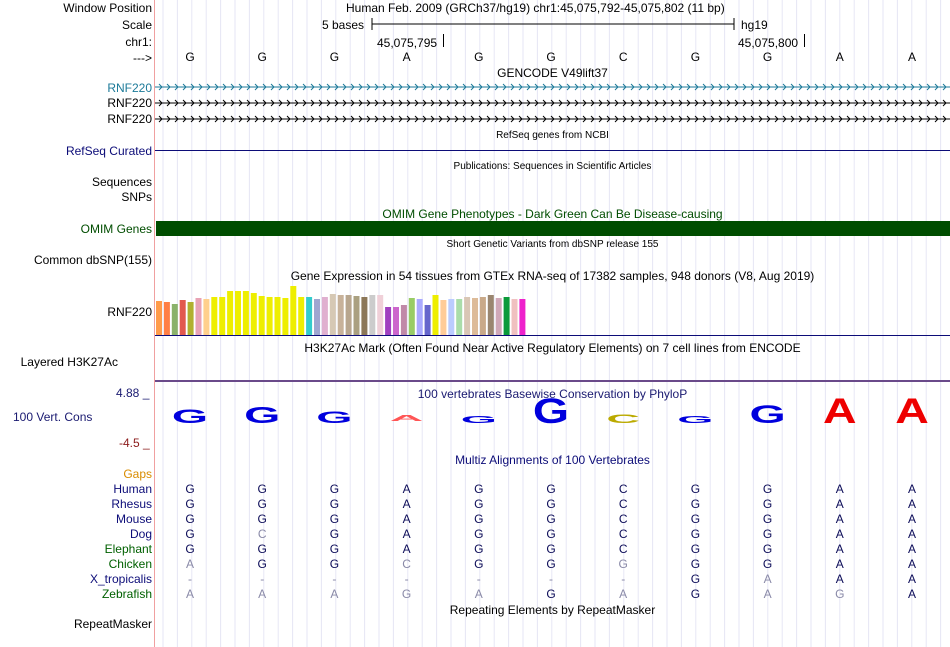 The width and height of the screenshot is (950, 647). I want to click on species-label: Dog, so click(140, 534).